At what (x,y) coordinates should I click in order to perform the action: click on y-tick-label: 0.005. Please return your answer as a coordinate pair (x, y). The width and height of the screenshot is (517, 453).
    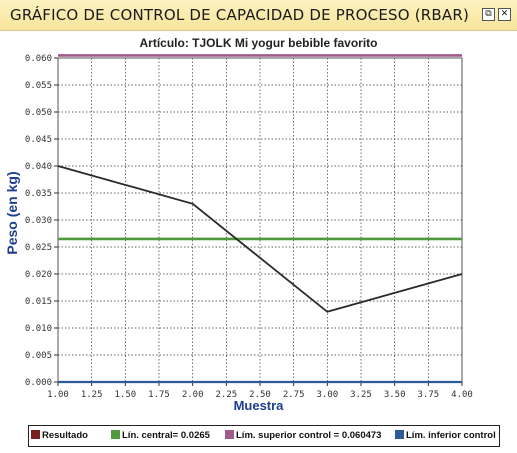
    Looking at the image, I should click on (38, 356).